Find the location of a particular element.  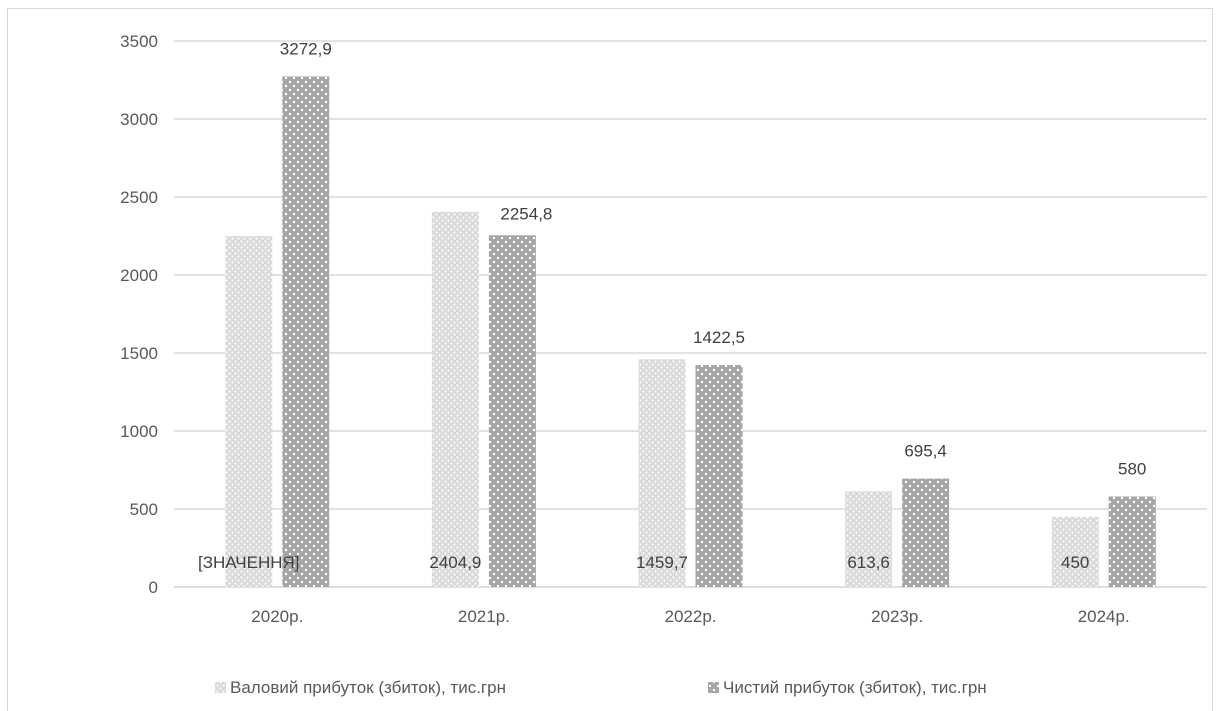

legend-swatch-net is located at coordinates (713, 687).